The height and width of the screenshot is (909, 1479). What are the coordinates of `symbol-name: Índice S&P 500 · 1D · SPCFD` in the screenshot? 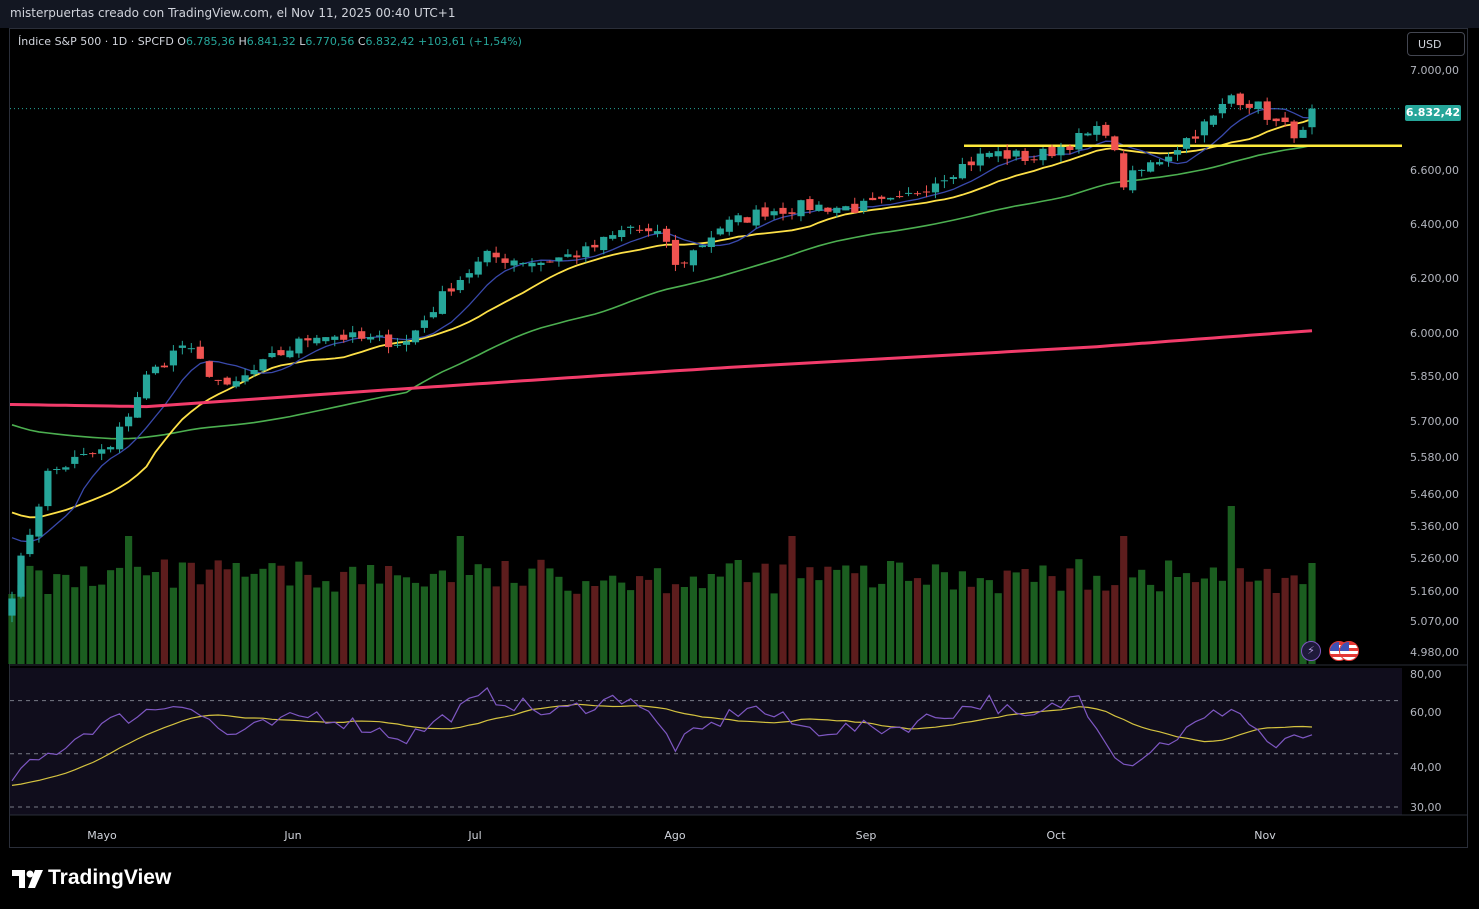 It's located at (96, 41).